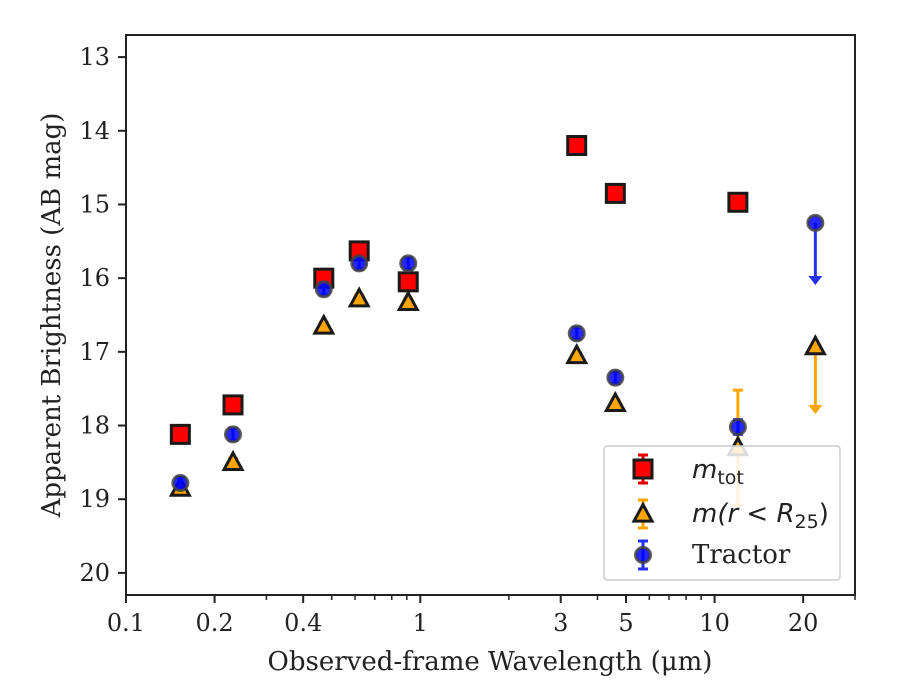 The width and height of the screenshot is (900, 700). I want to click on legend-label-m-r25-close: ), so click(824, 514).